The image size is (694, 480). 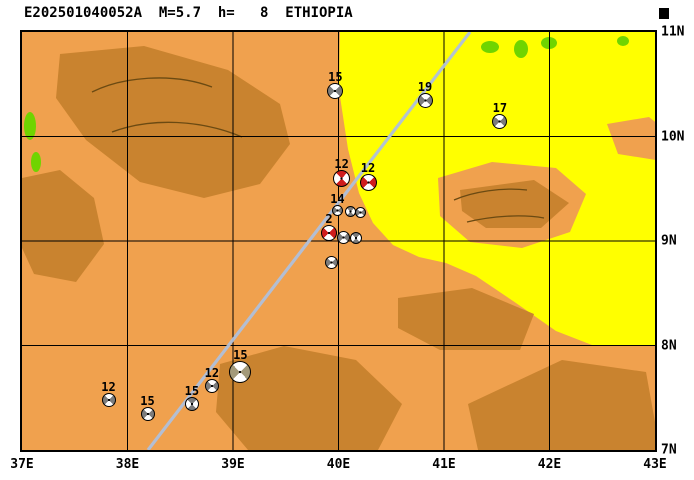 What do you see at coordinates (631, 138) in the screenshot?
I see `terrain-island` at bounding box center [631, 138].